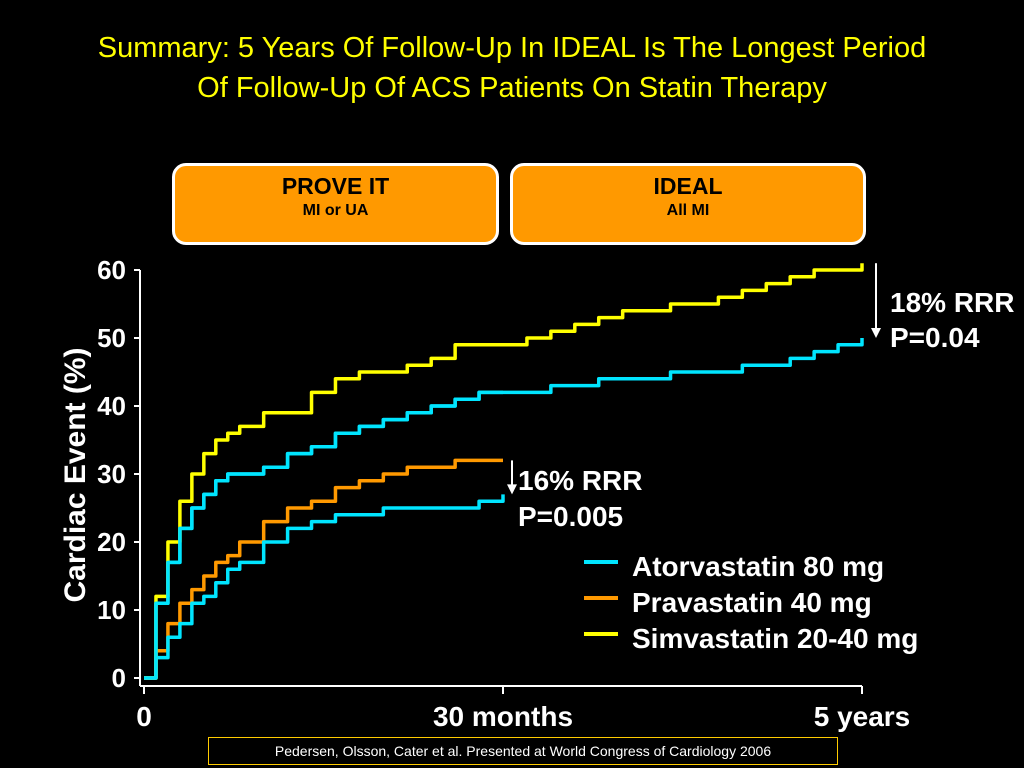 This screenshot has width=1024, height=768. What do you see at coordinates (144, 716) in the screenshot?
I see `x-tick-label: 0` at bounding box center [144, 716].